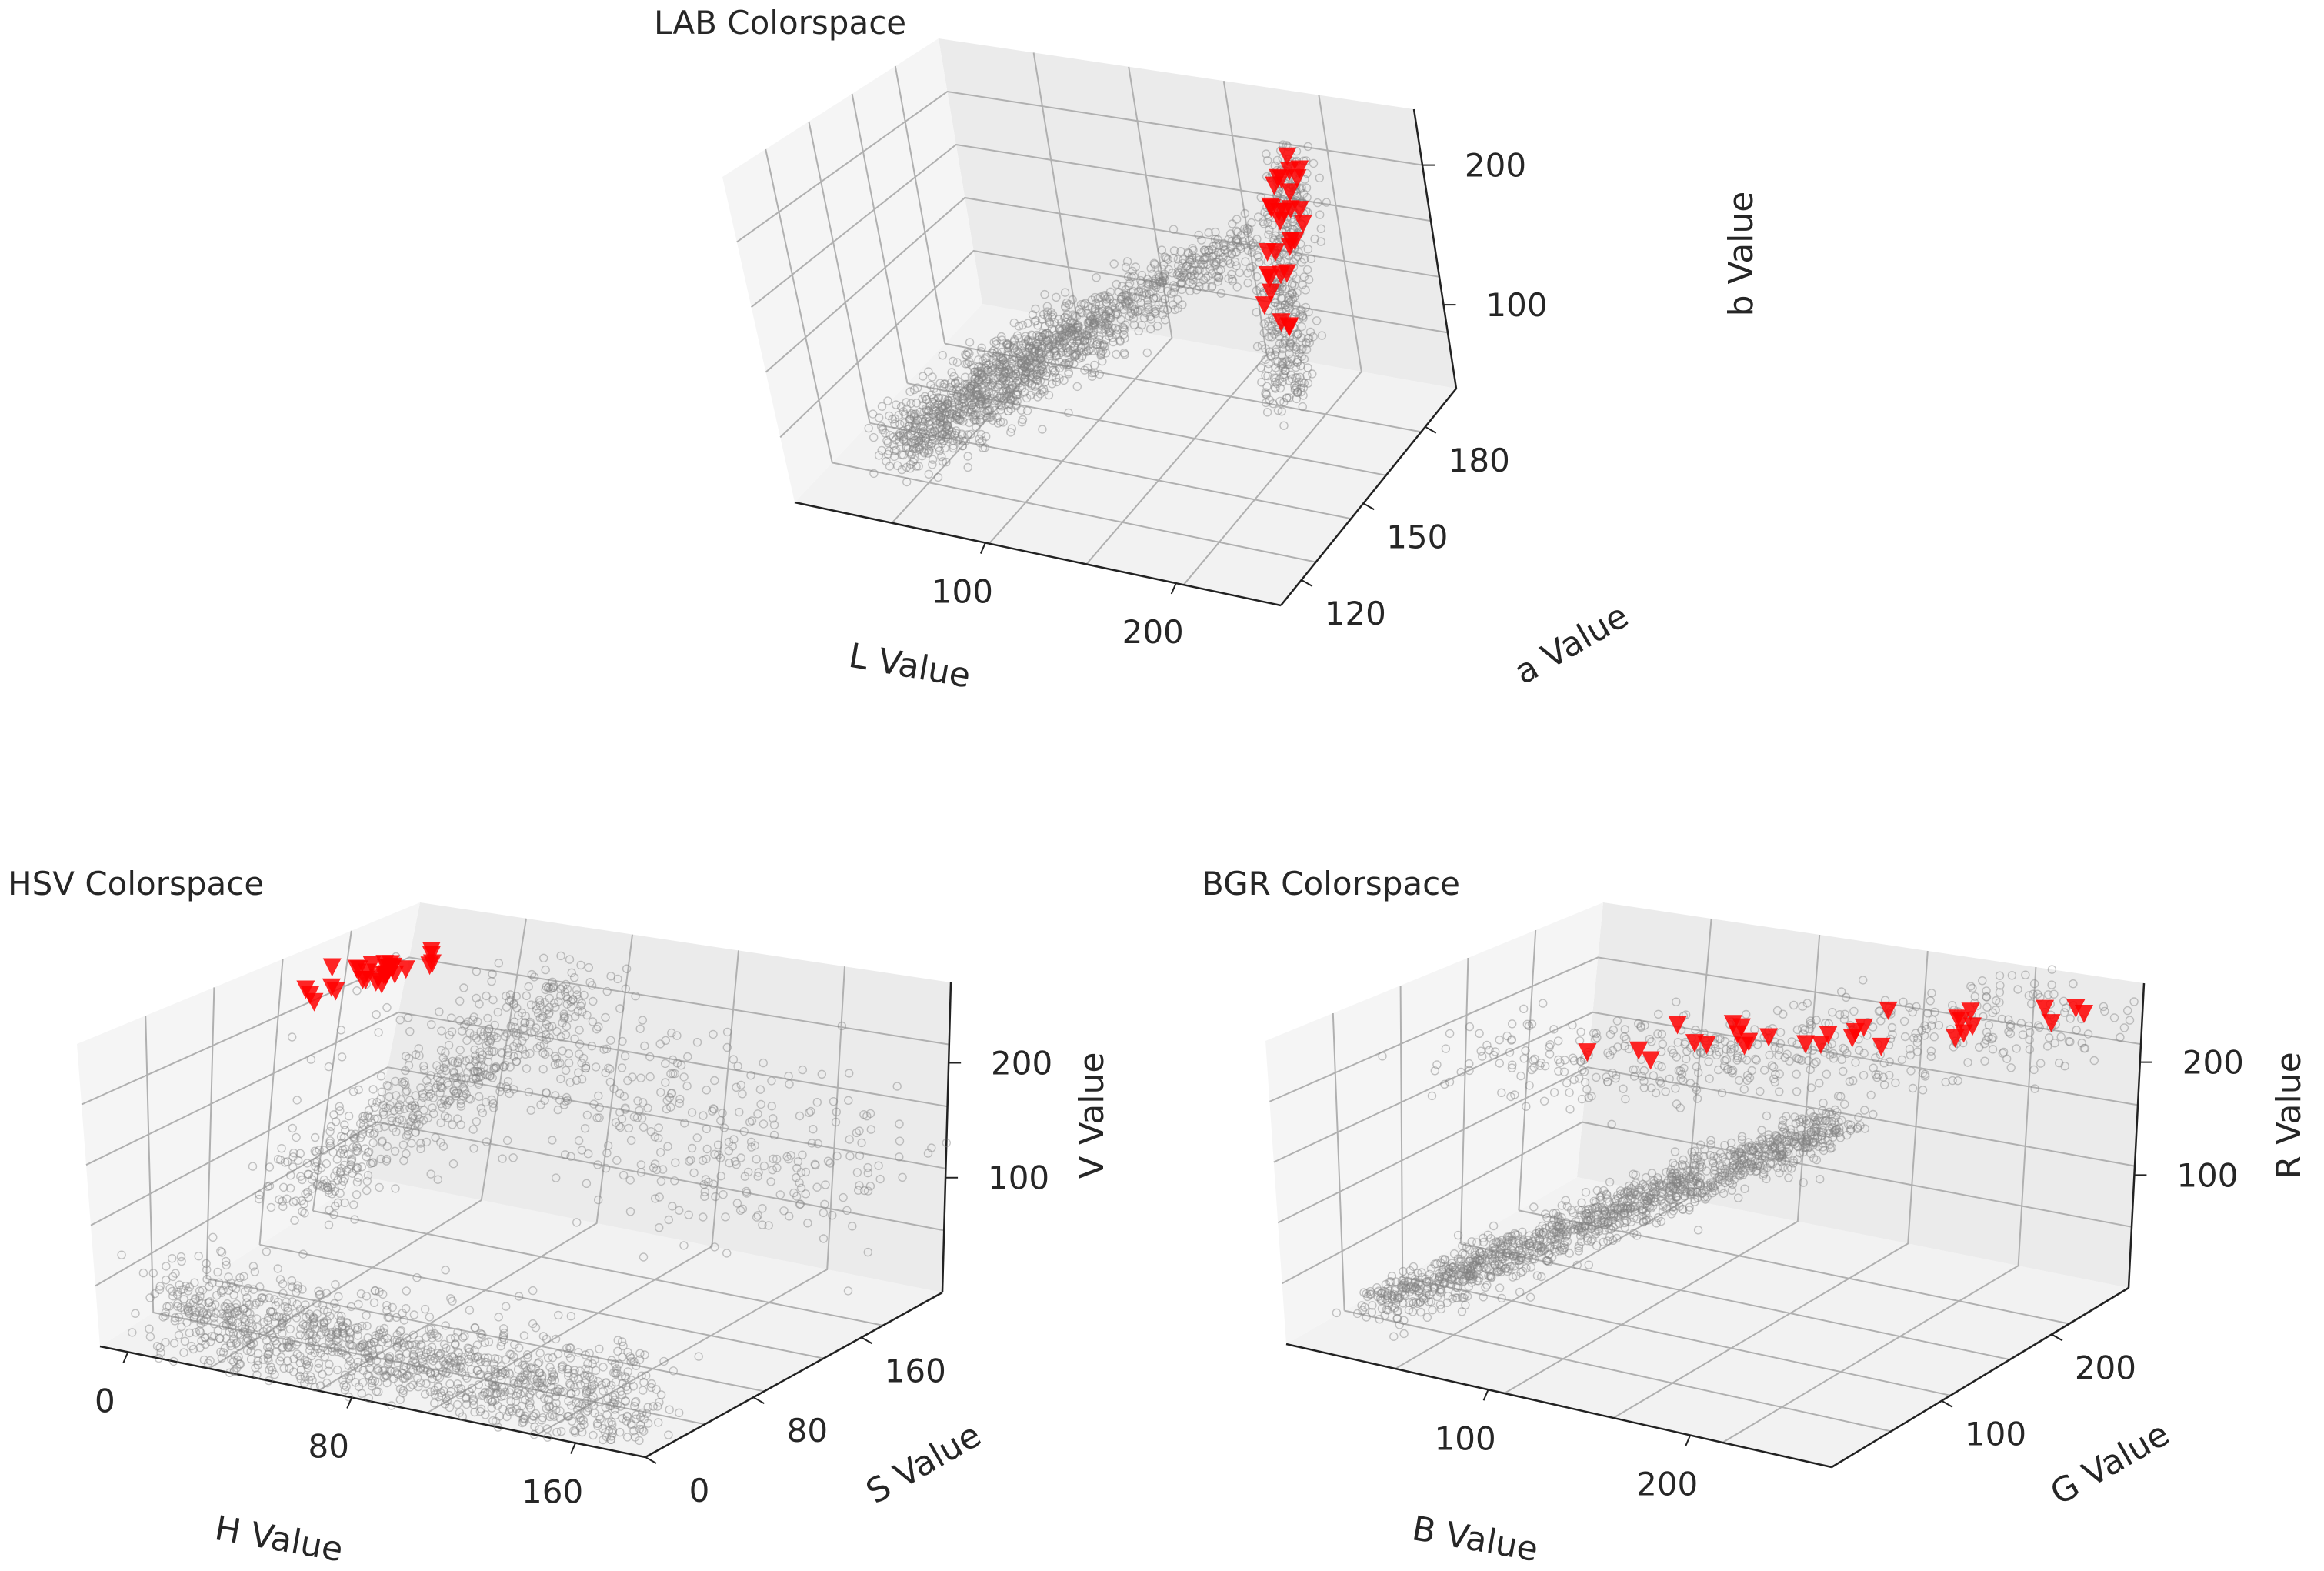 This screenshot has height=1571, width=2324. Describe the element at coordinates (328, 1446) in the screenshot. I see `x-tick-label: 80` at that location.